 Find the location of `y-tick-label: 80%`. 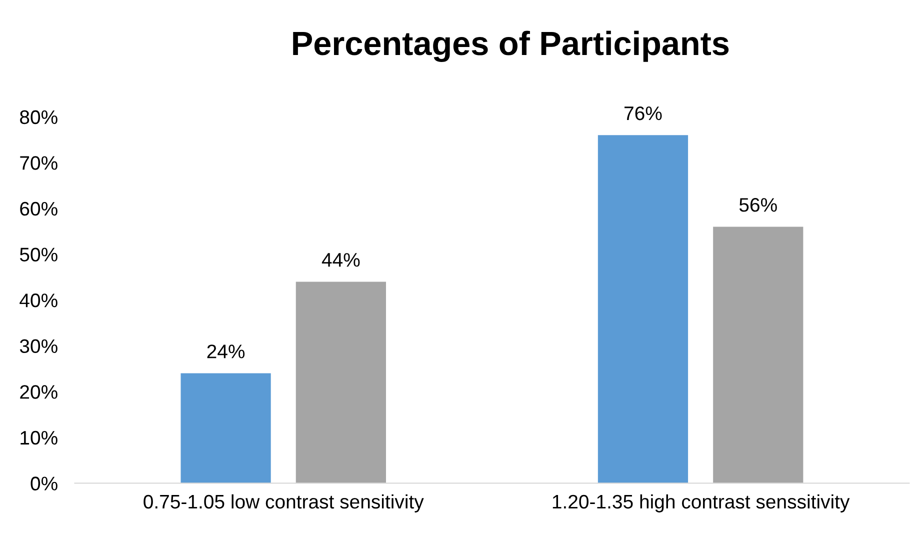

y-tick-label: 80% is located at coordinates (39, 117).